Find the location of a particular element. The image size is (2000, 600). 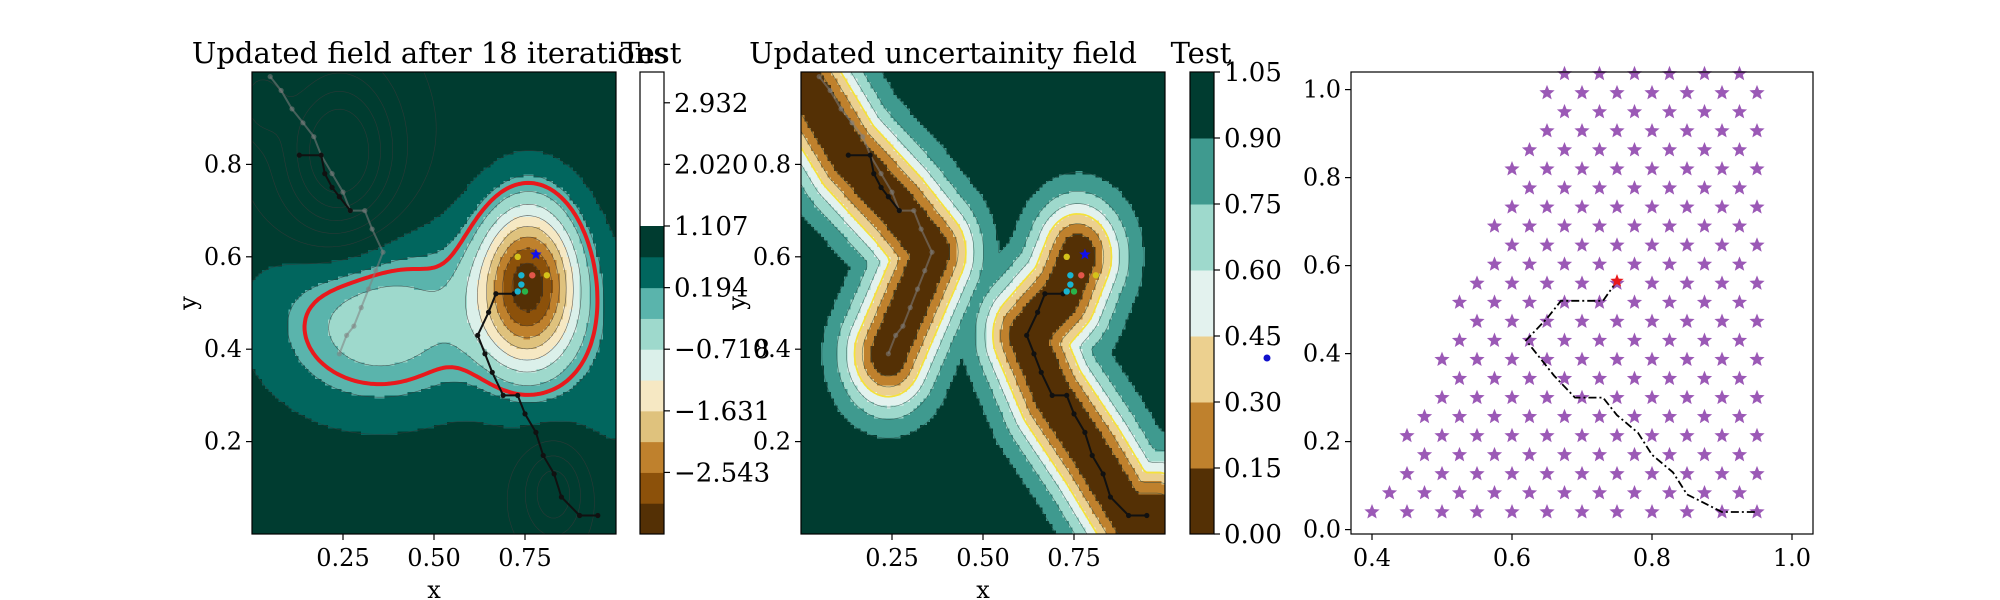

colorbar-tick-label: 2.020 is located at coordinates (711, 165).